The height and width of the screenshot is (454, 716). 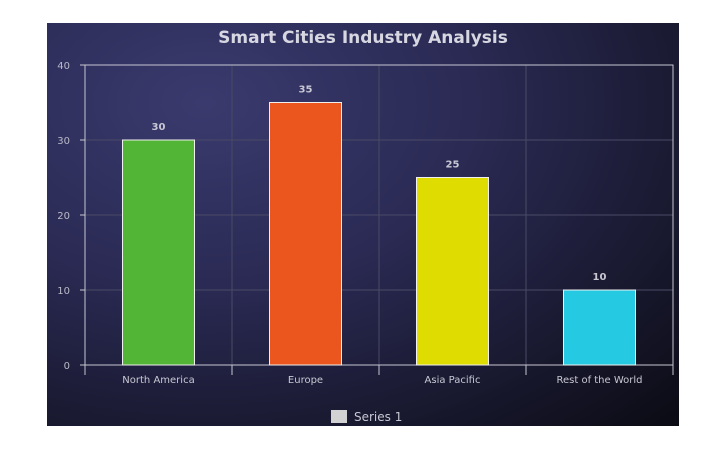 What do you see at coordinates (453, 380) in the screenshot?
I see `x-category-label: Asia Pacific` at bounding box center [453, 380].